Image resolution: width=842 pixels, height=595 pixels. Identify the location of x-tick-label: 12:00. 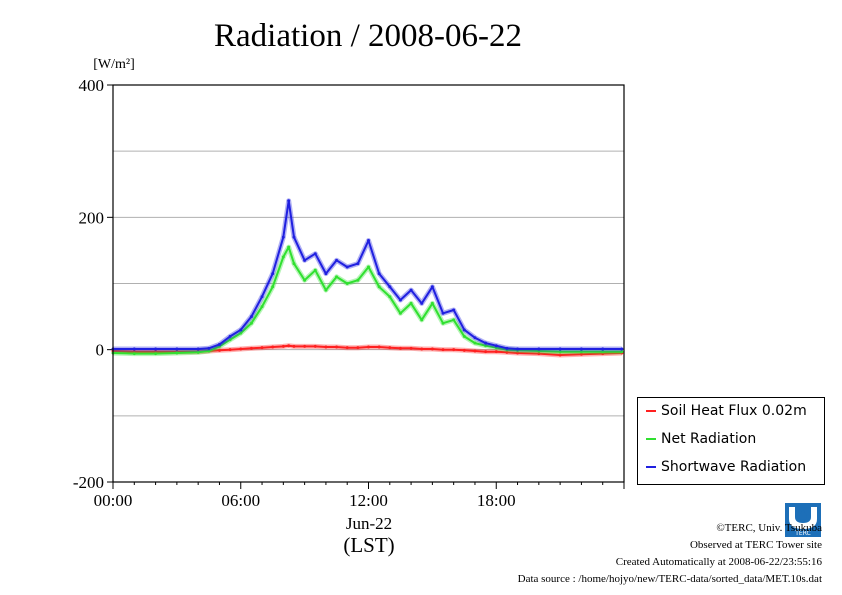
(368, 500).